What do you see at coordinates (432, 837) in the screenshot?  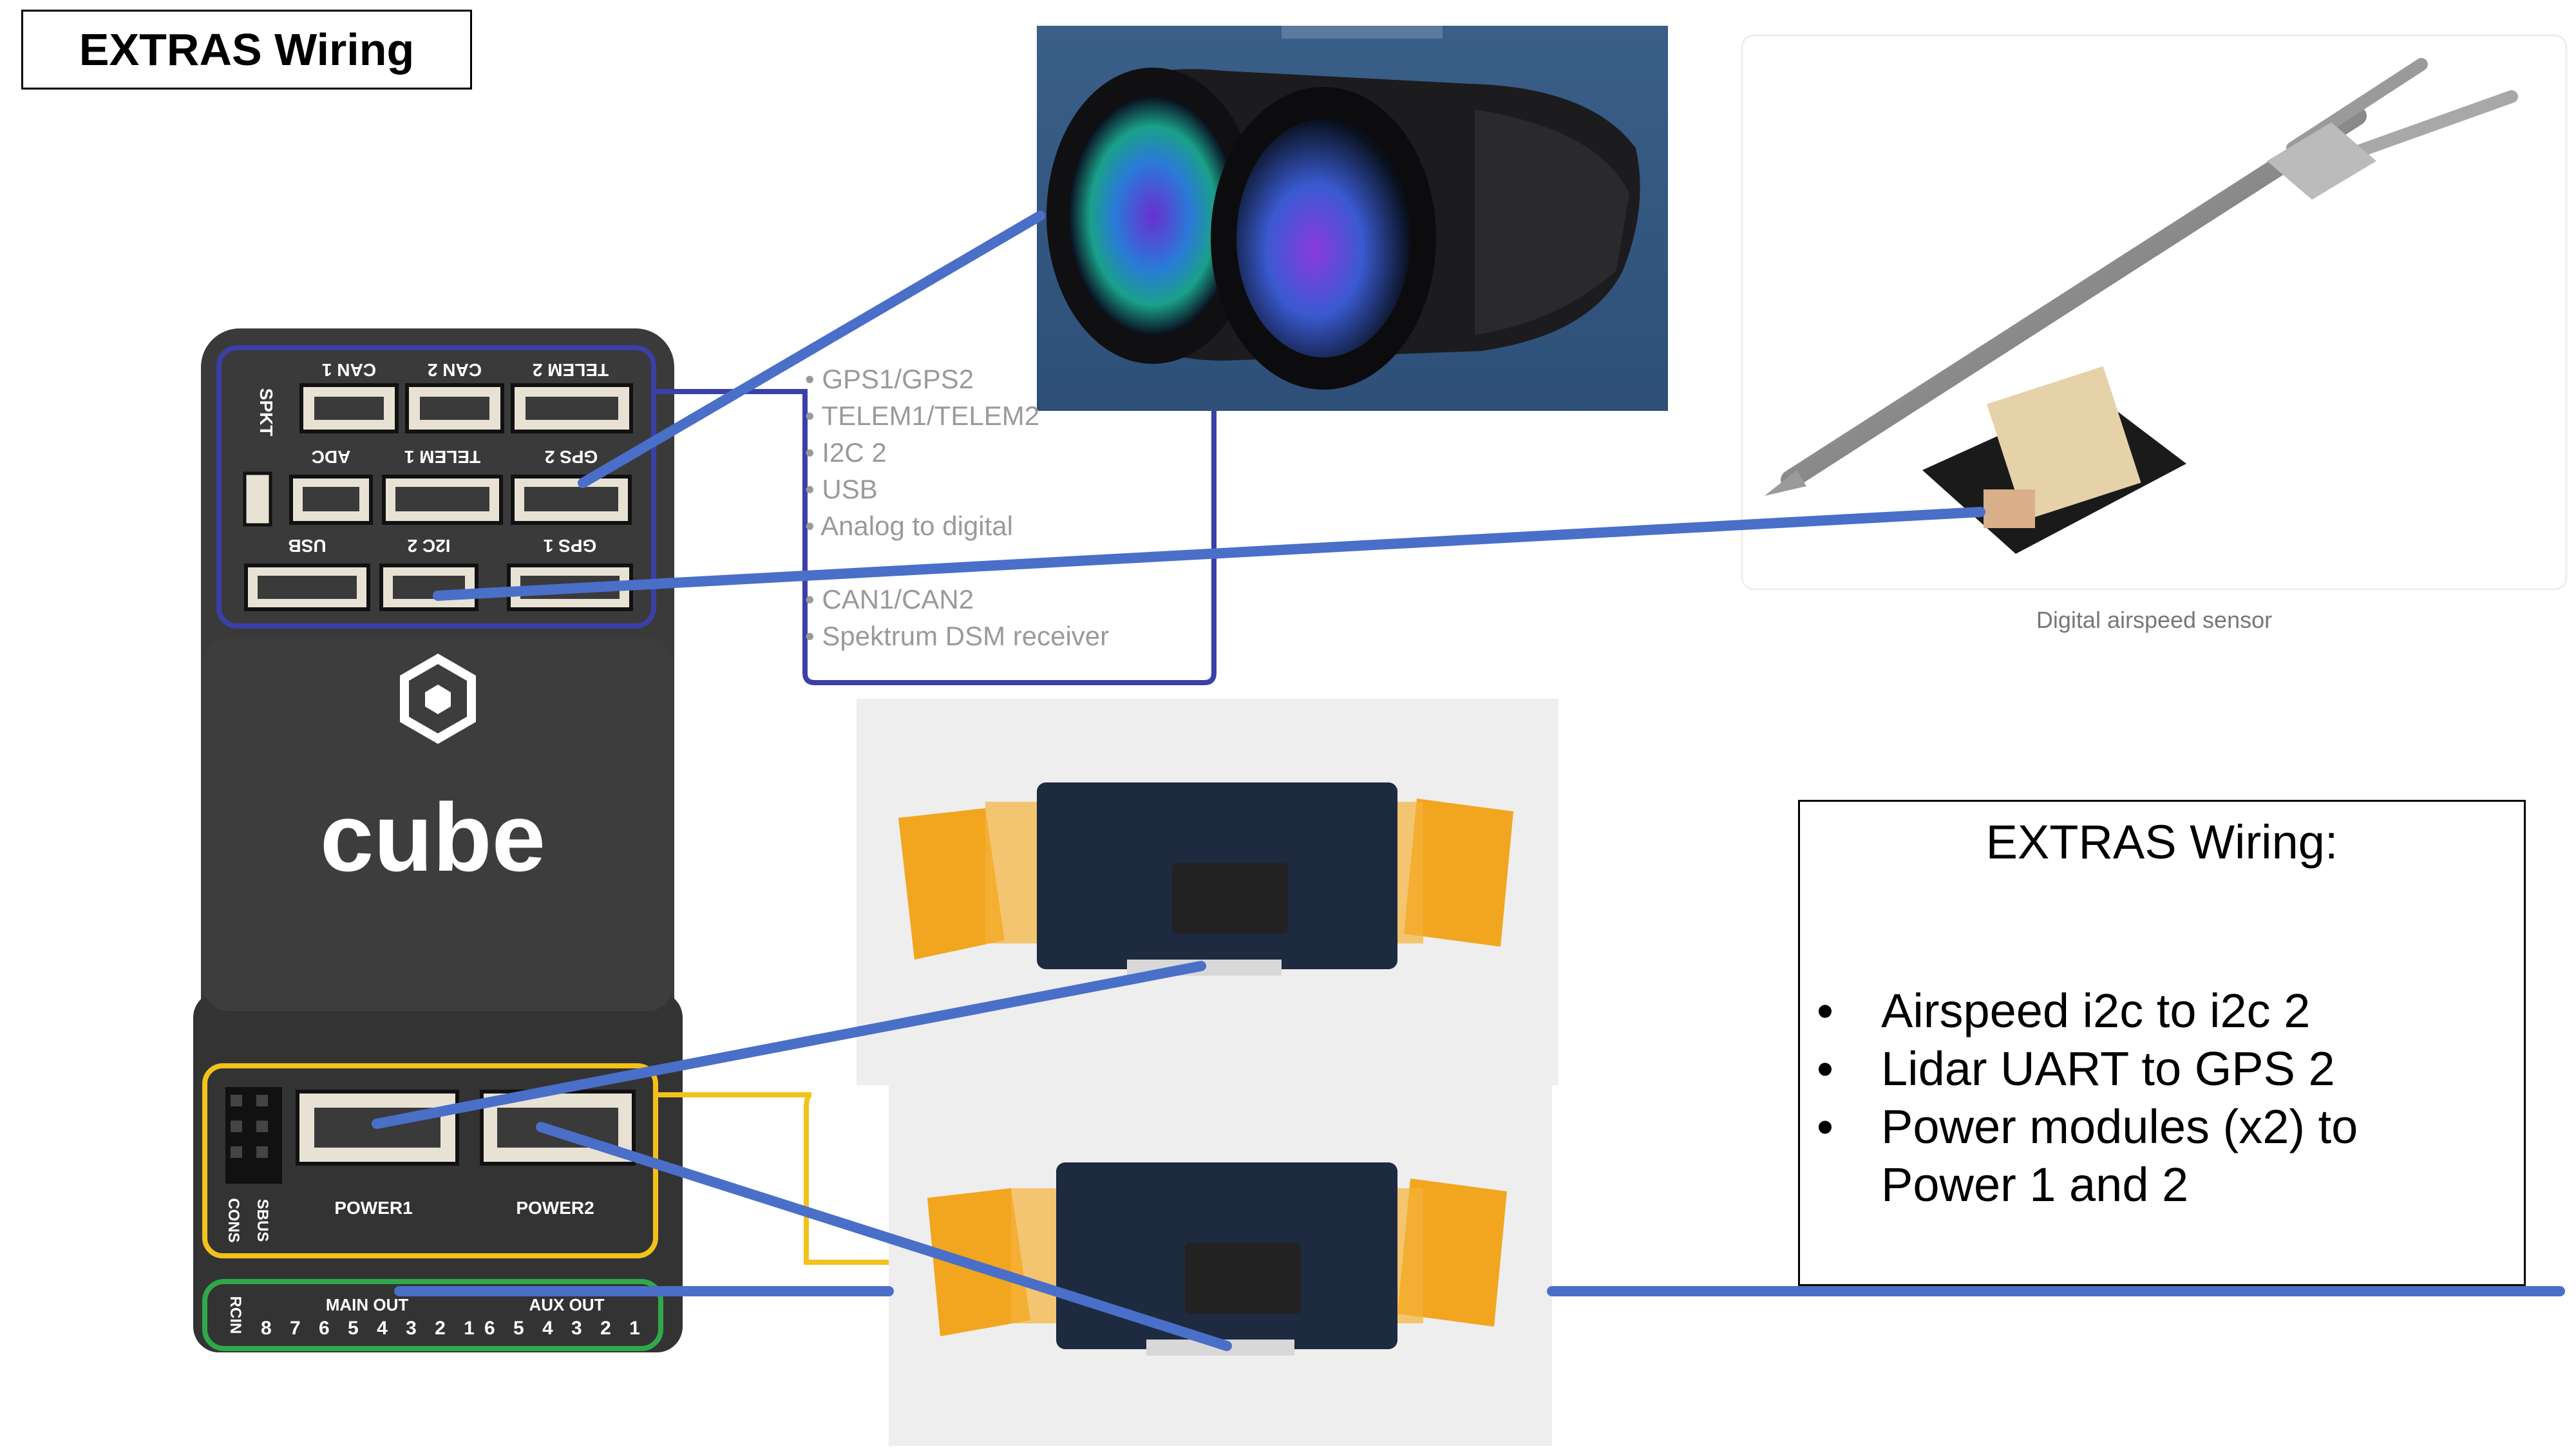 I see `cube-brand: cube` at bounding box center [432, 837].